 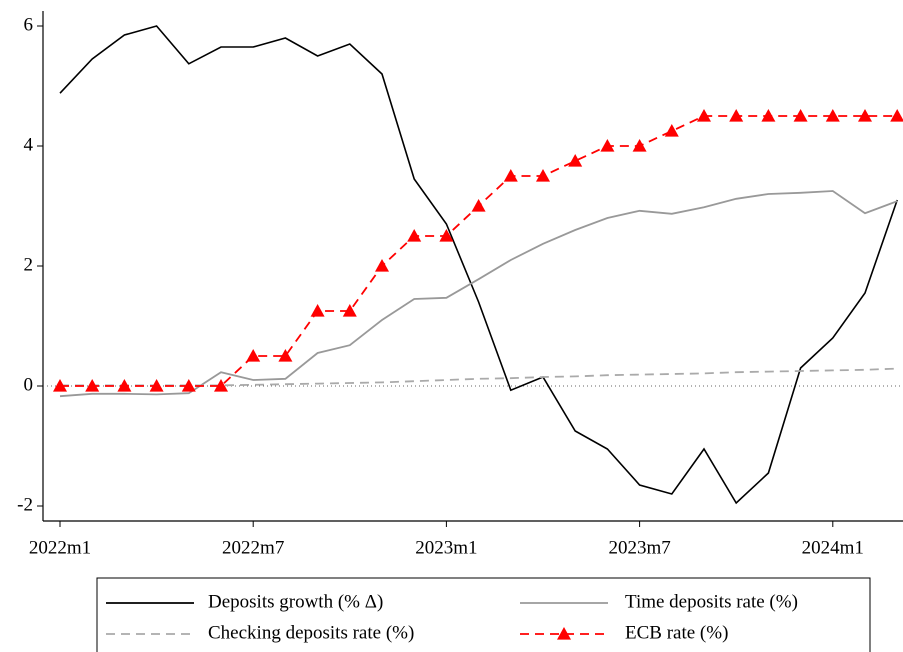 What do you see at coordinates (29, 144) in the screenshot?
I see `y-tick-label: 4` at bounding box center [29, 144].